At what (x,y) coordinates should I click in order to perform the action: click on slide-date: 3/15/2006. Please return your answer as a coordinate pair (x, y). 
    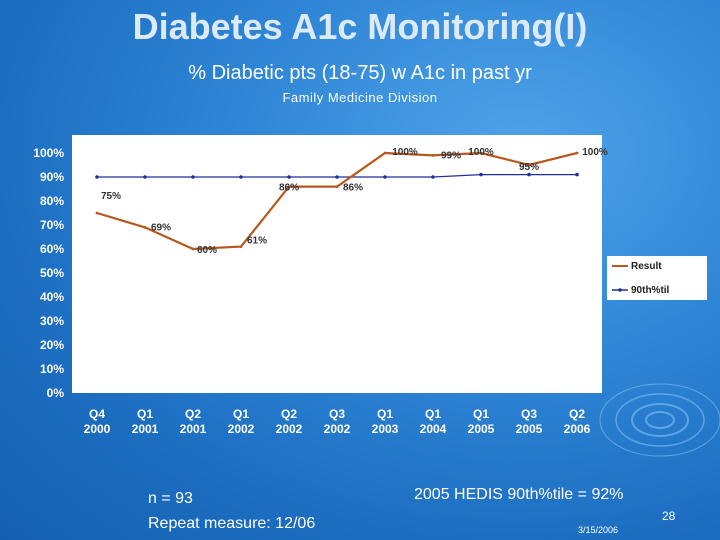
    Looking at the image, I should click on (598, 530).